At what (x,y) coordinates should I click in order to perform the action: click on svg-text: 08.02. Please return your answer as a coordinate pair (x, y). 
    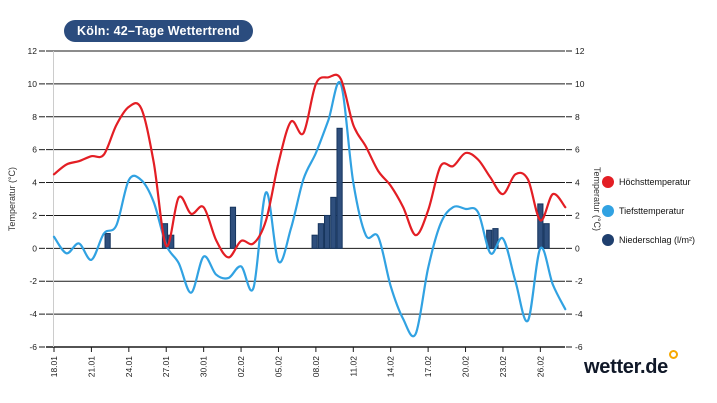
    Looking at the image, I should click on (316, 367).